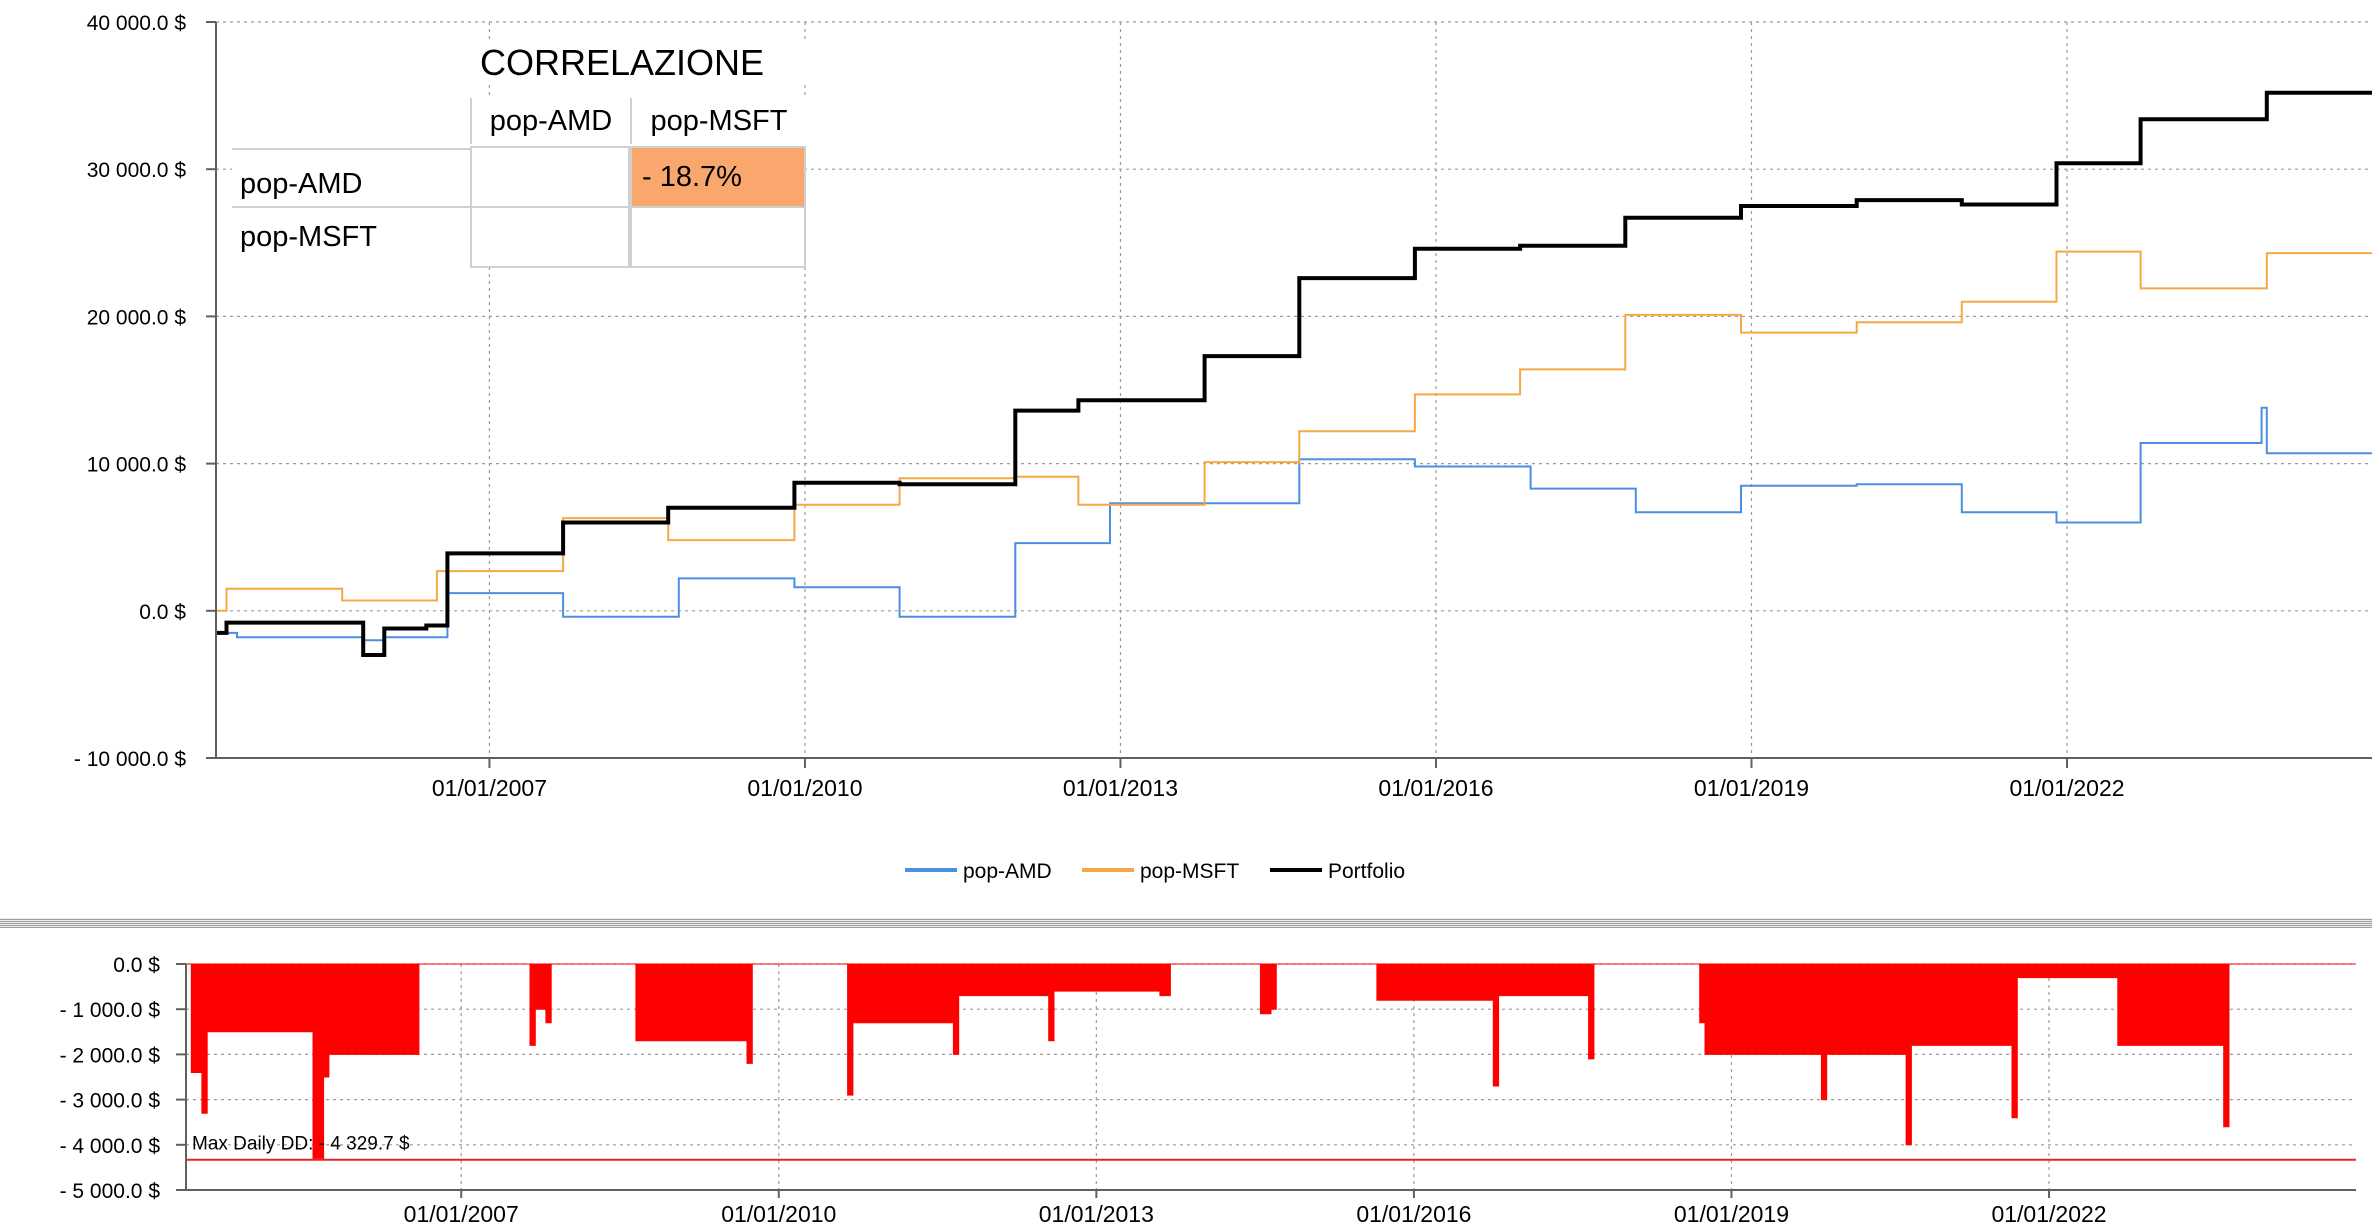 This screenshot has height=1230, width=2372. Describe the element at coordinates (110, 1101) in the screenshot. I see `dd-y-tick-label: - 3 000.0 $` at that location.